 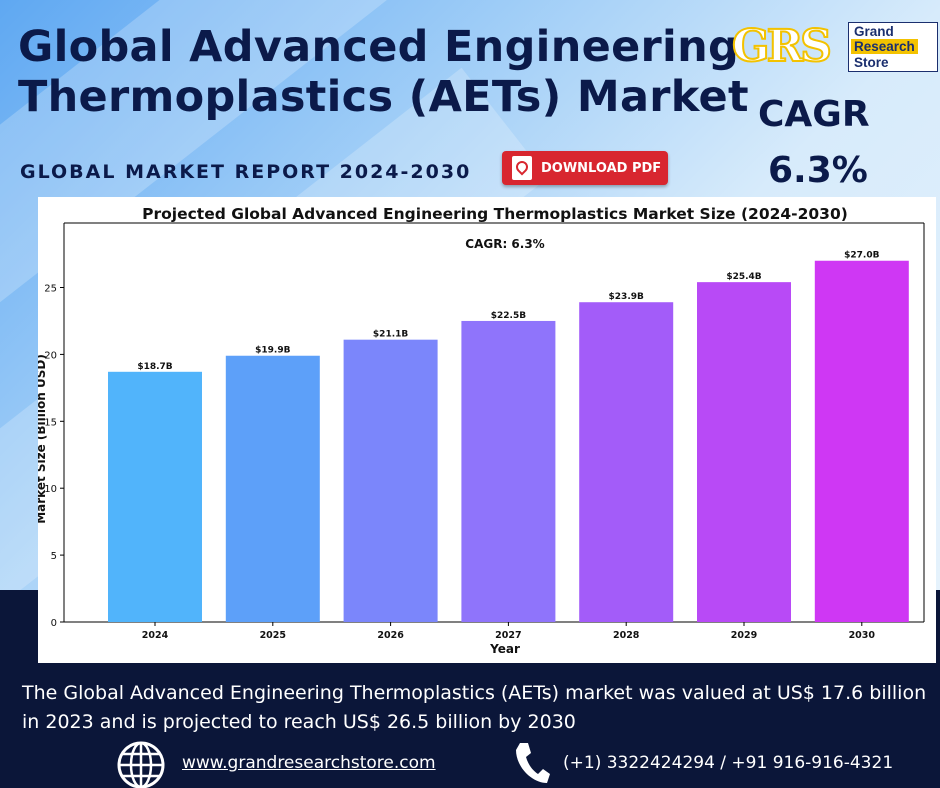 What do you see at coordinates (626, 462) in the screenshot?
I see `bar-2028` at bounding box center [626, 462].